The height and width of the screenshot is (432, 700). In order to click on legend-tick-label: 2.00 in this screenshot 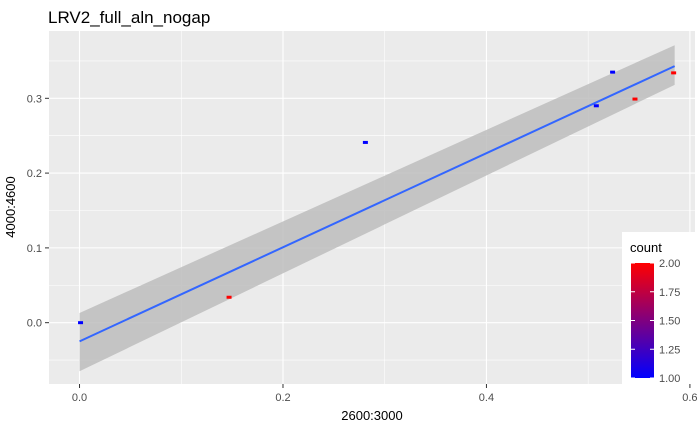, I will do `click(669, 264)`.